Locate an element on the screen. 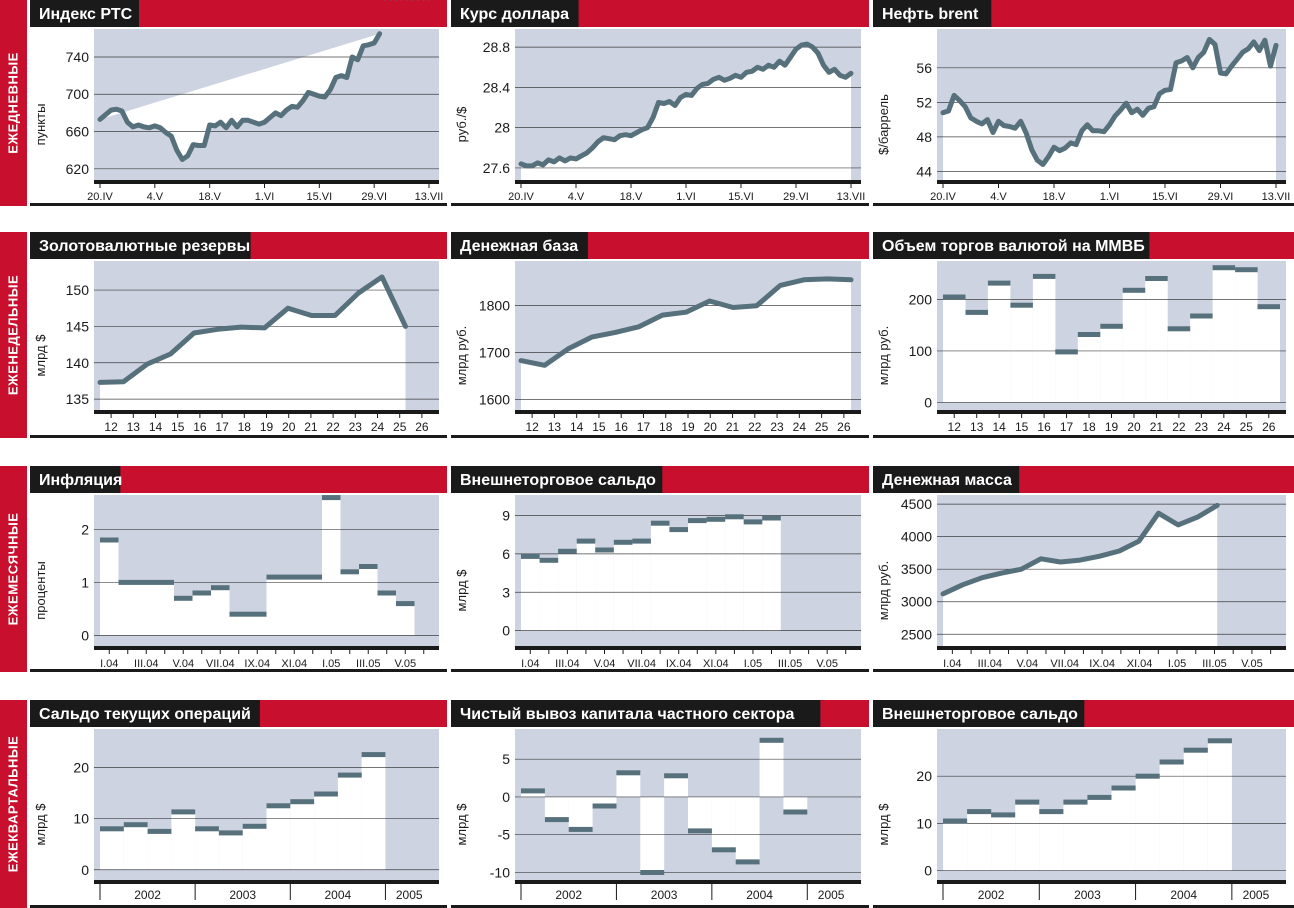 The image size is (1294, 908). y-tick-label: 700 is located at coordinates (78, 94).